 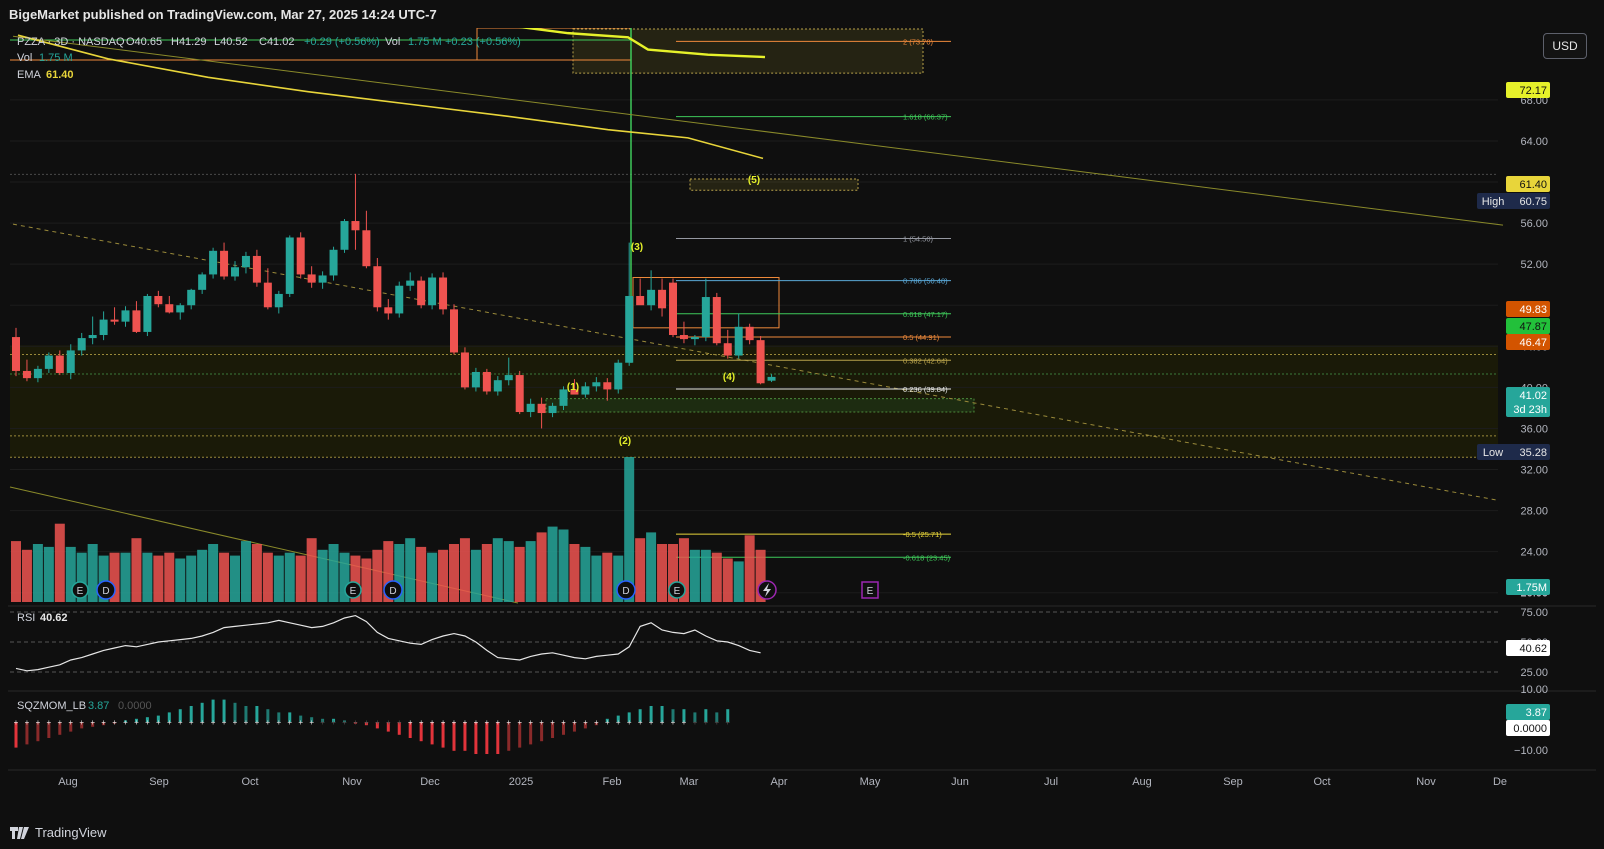 What do you see at coordinates (353, 590) in the screenshot?
I see `event-marker: E` at bounding box center [353, 590].